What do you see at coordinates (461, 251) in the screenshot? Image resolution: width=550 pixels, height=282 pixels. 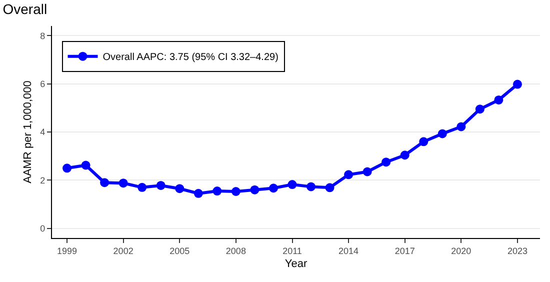 I see `x-tick-label: 2020` at bounding box center [461, 251].